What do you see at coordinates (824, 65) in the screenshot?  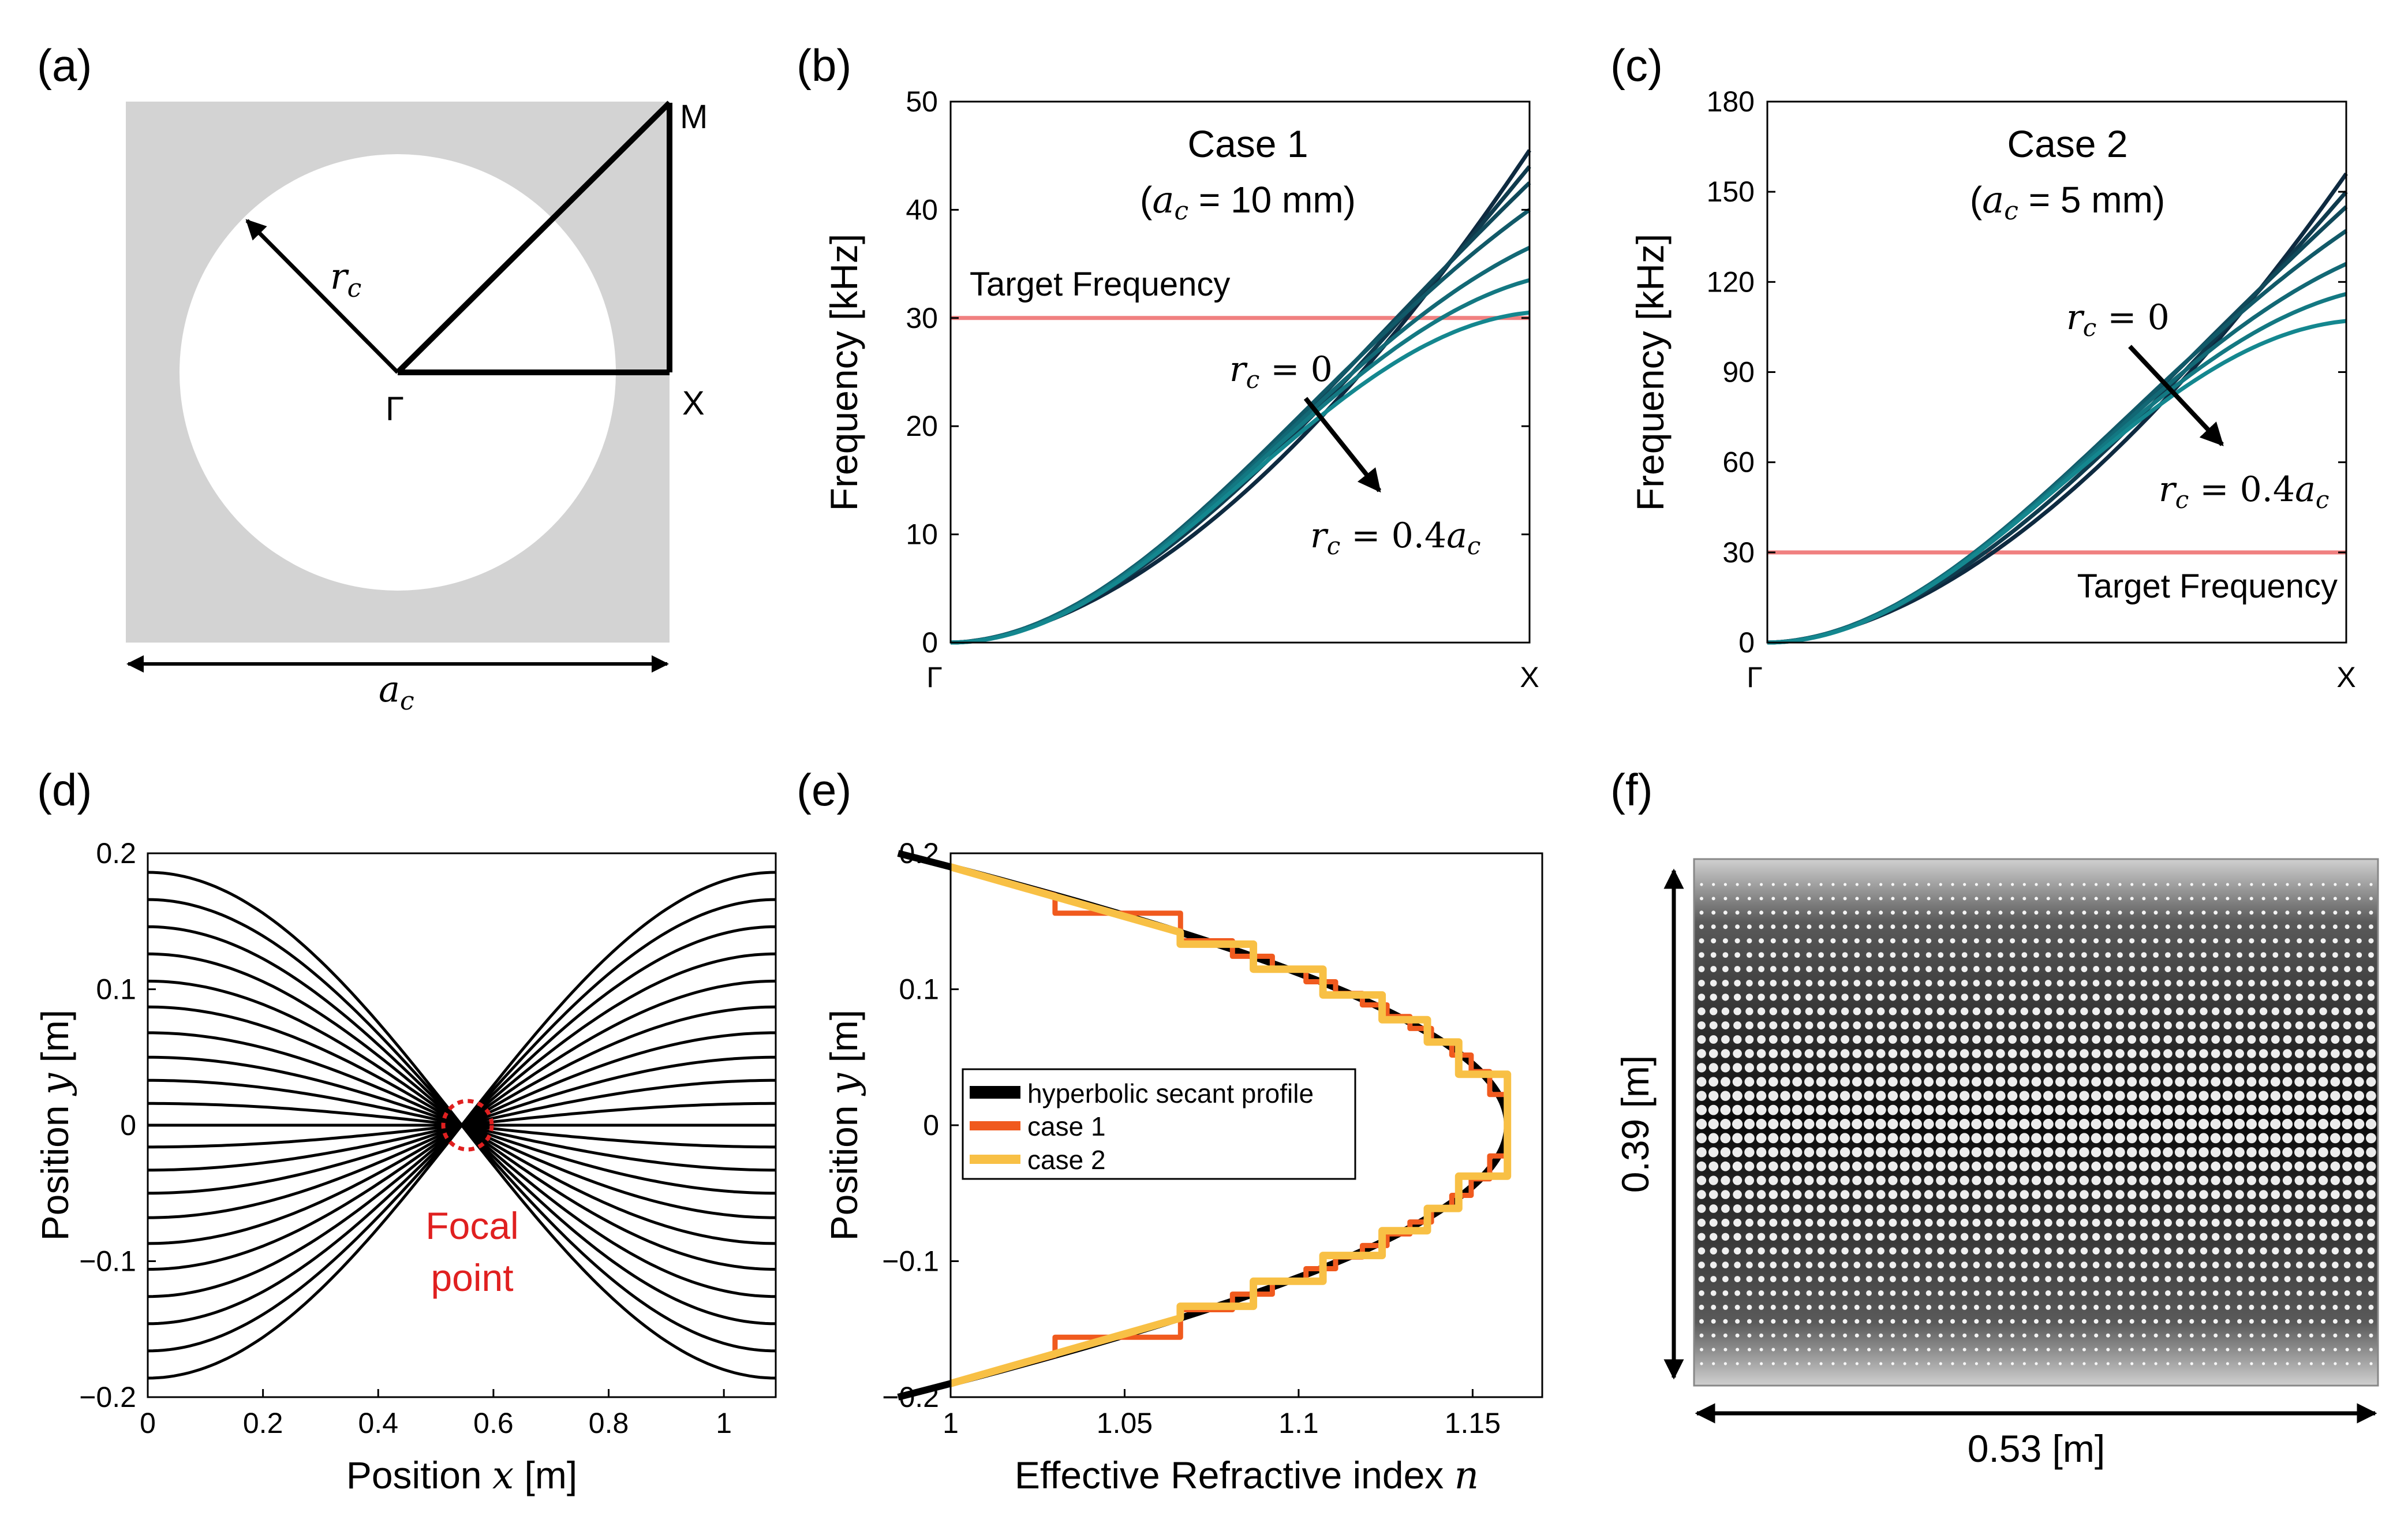 I see `panel-label-b: (b)` at bounding box center [824, 65].